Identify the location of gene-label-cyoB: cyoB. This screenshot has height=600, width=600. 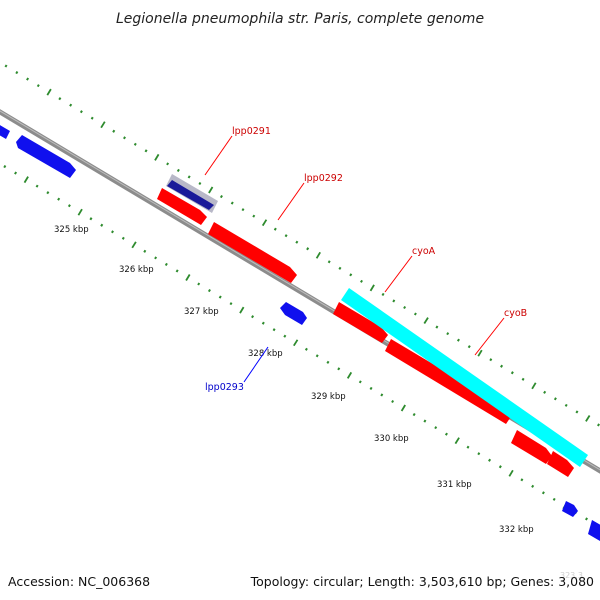
(515, 313).